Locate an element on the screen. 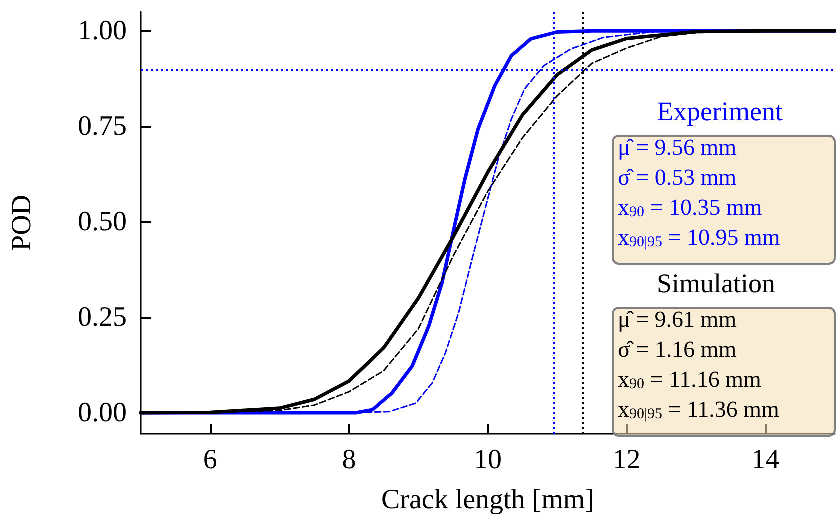 This screenshot has width=836, height=521. annotation: x90 = 11.16 mm is located at coordinates (690, 379).